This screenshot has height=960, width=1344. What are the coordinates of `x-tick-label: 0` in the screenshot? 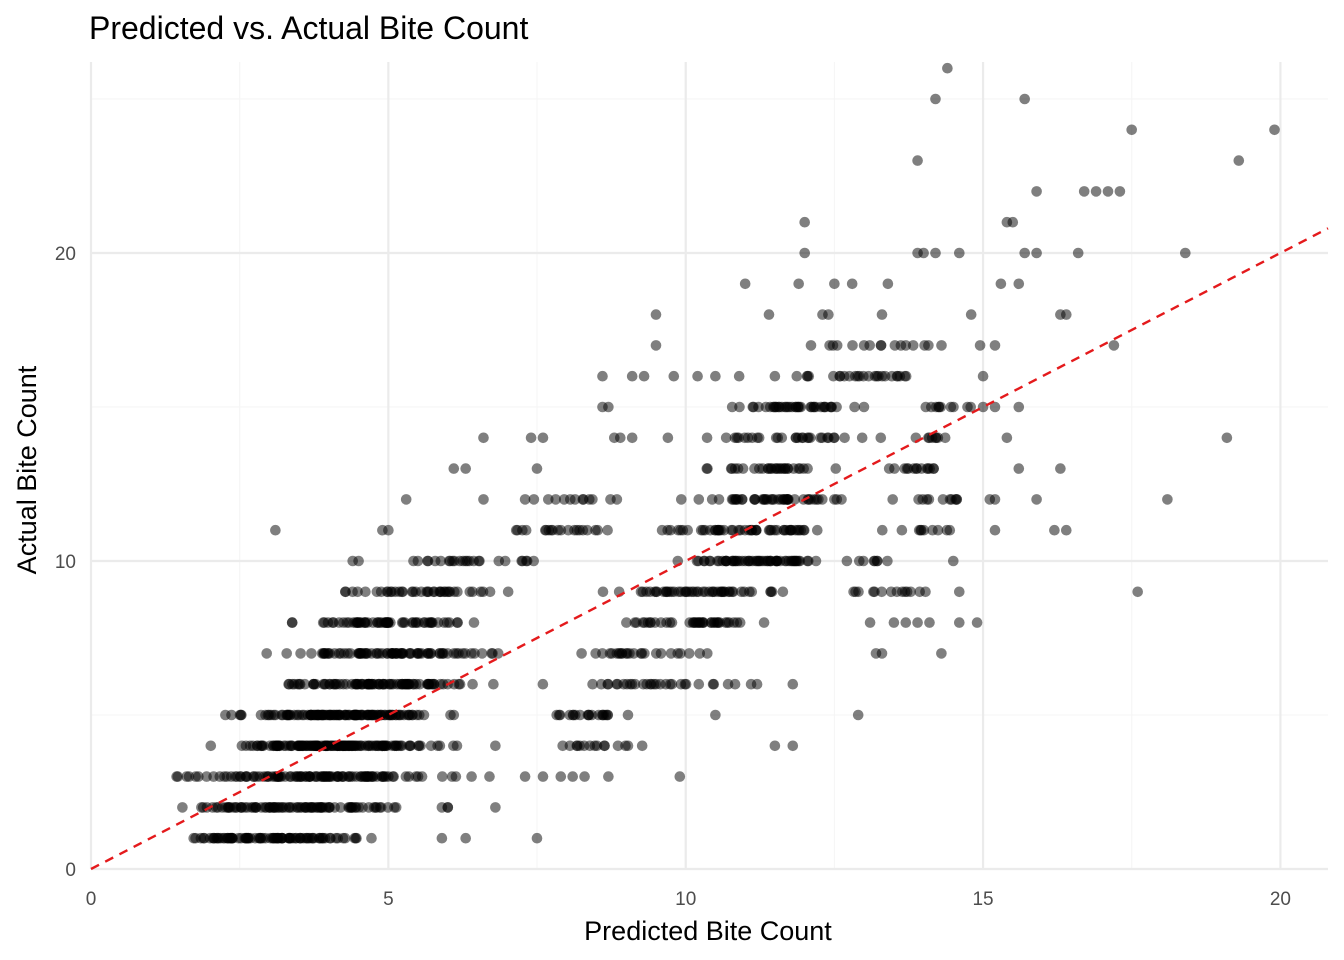 It's located at (91, 899).